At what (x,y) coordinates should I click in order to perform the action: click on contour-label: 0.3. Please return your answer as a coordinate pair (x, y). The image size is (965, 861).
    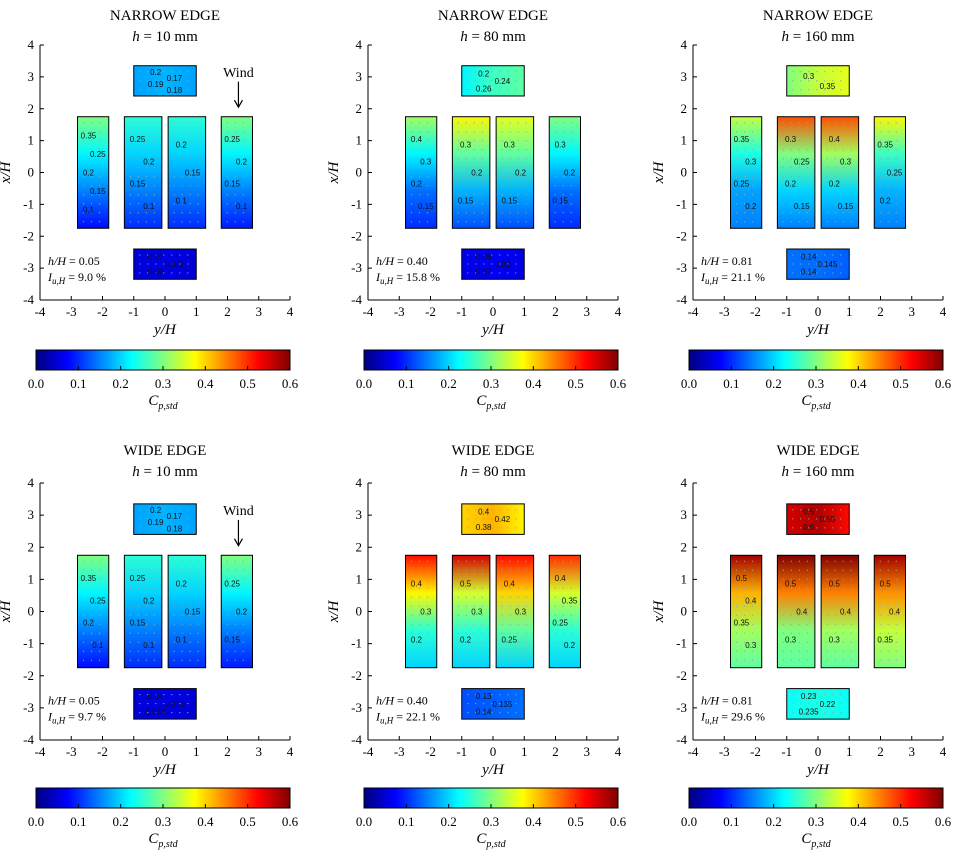
    Looking at the image, I should click on (751, 161).